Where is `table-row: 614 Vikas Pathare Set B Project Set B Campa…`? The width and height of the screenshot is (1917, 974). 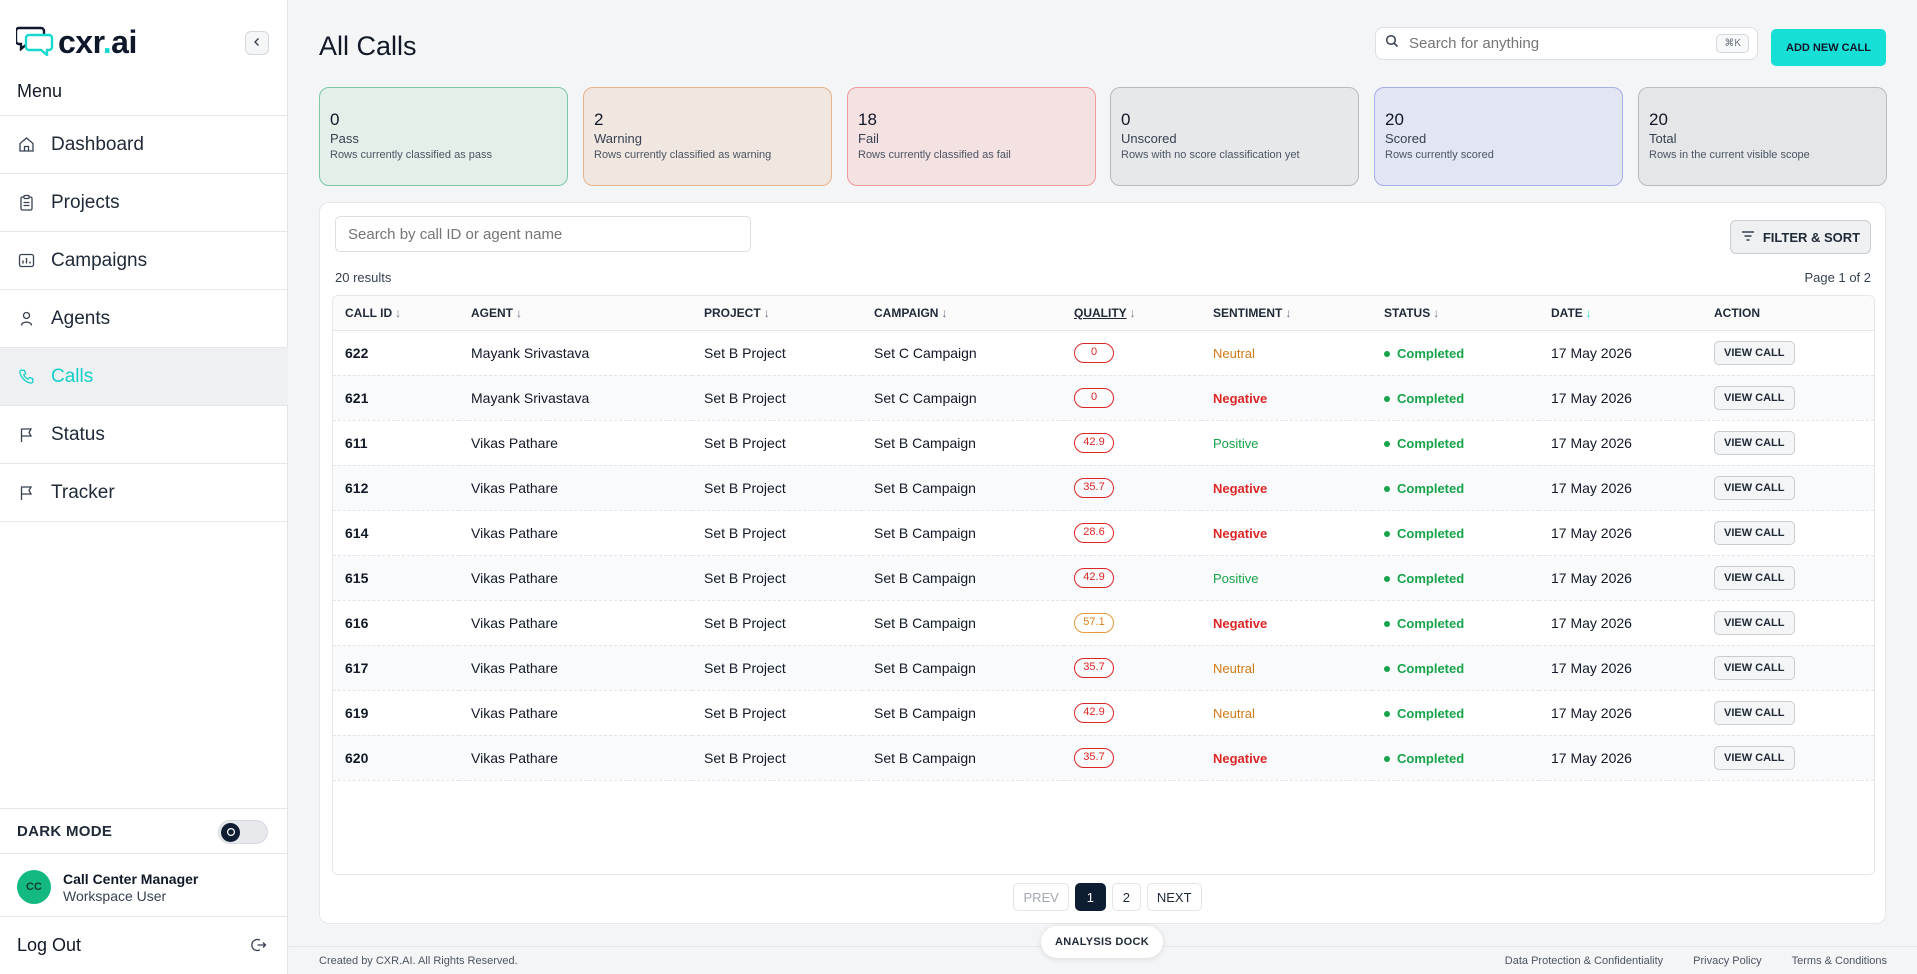
table-row: 614 Vikas Pathare Set B Project Set B Campa… is located at coordinates (1103, 533).